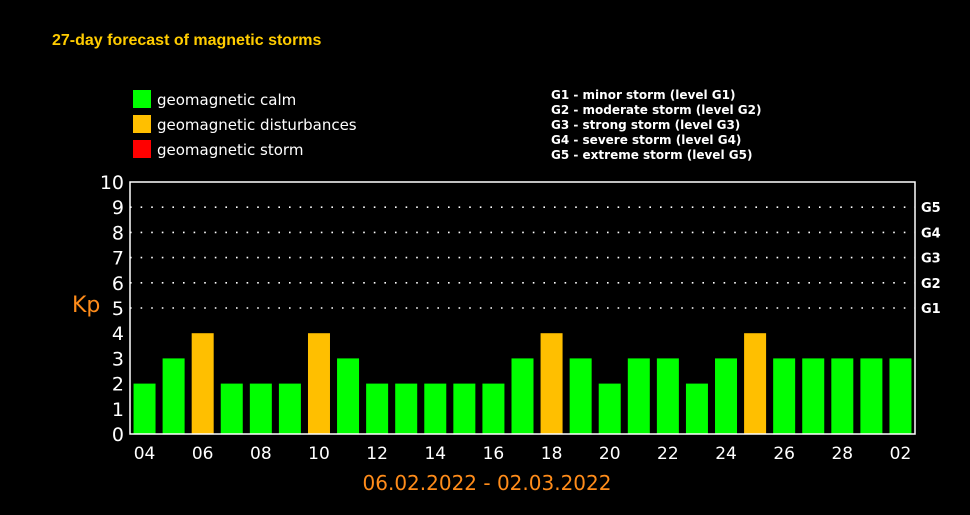 The height and width of the screenshot is (515, 970). What do you see at coordinates (142, 124) in the screenshot?
I see `legend-swatch-disturbances` at bounding box center [142, 124].